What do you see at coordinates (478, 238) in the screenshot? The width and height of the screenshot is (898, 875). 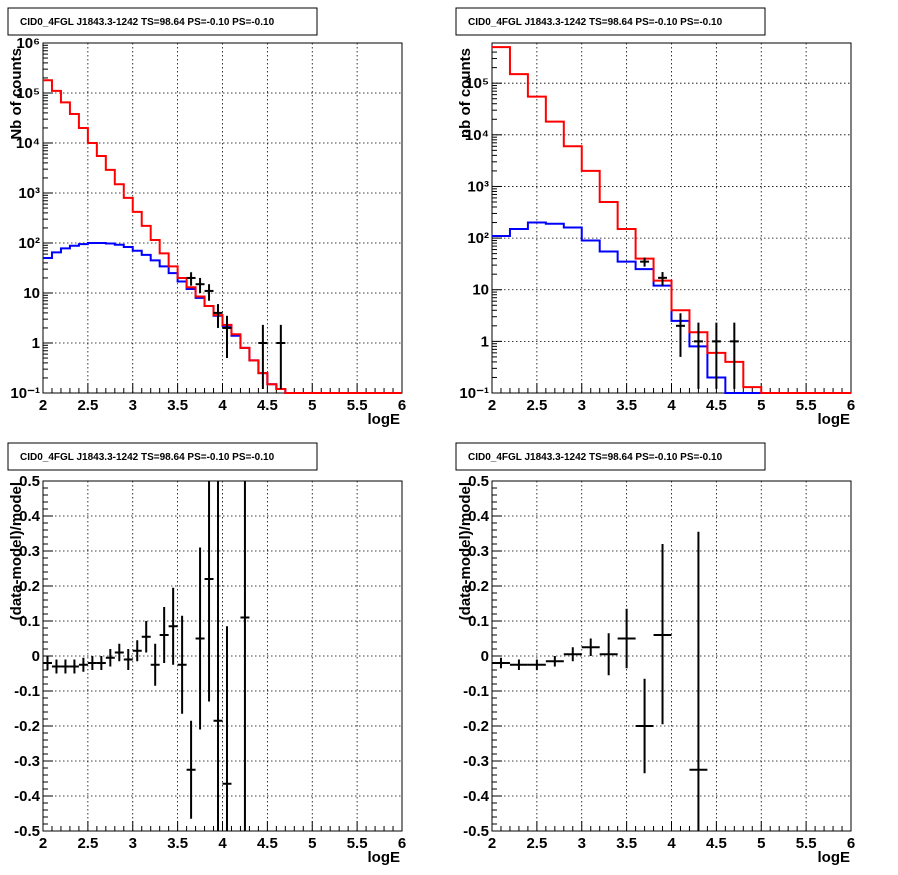 I see `y-tick-label: 10²` at bounding box center [478, 238].